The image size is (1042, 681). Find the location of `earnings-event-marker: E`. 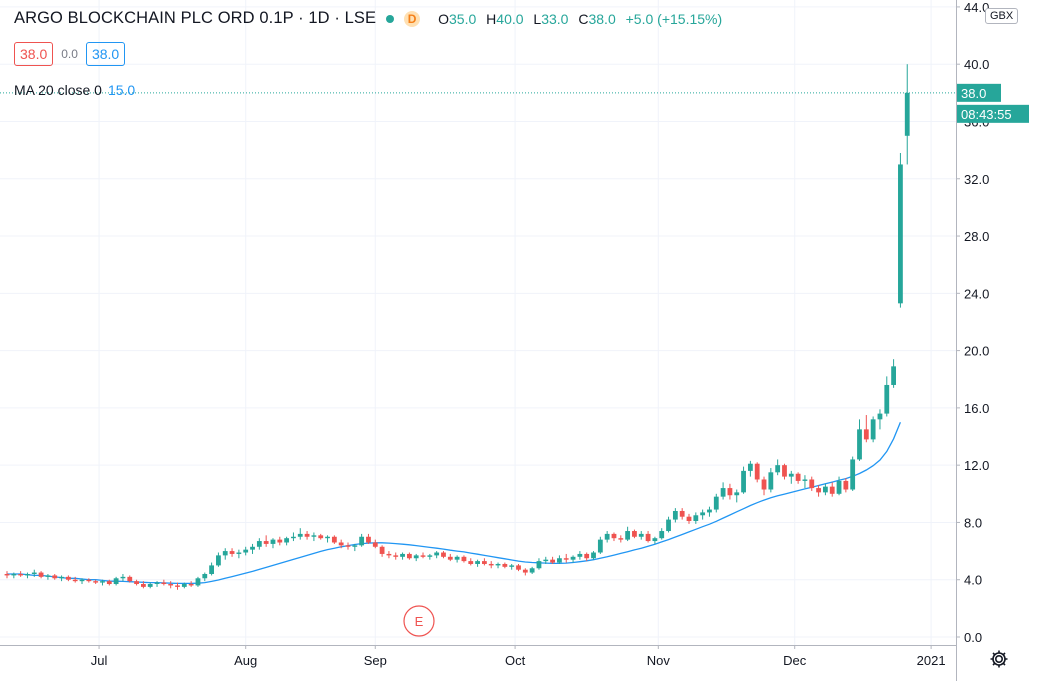

earnings-event-marker: E is located at coordinates (419, 621).